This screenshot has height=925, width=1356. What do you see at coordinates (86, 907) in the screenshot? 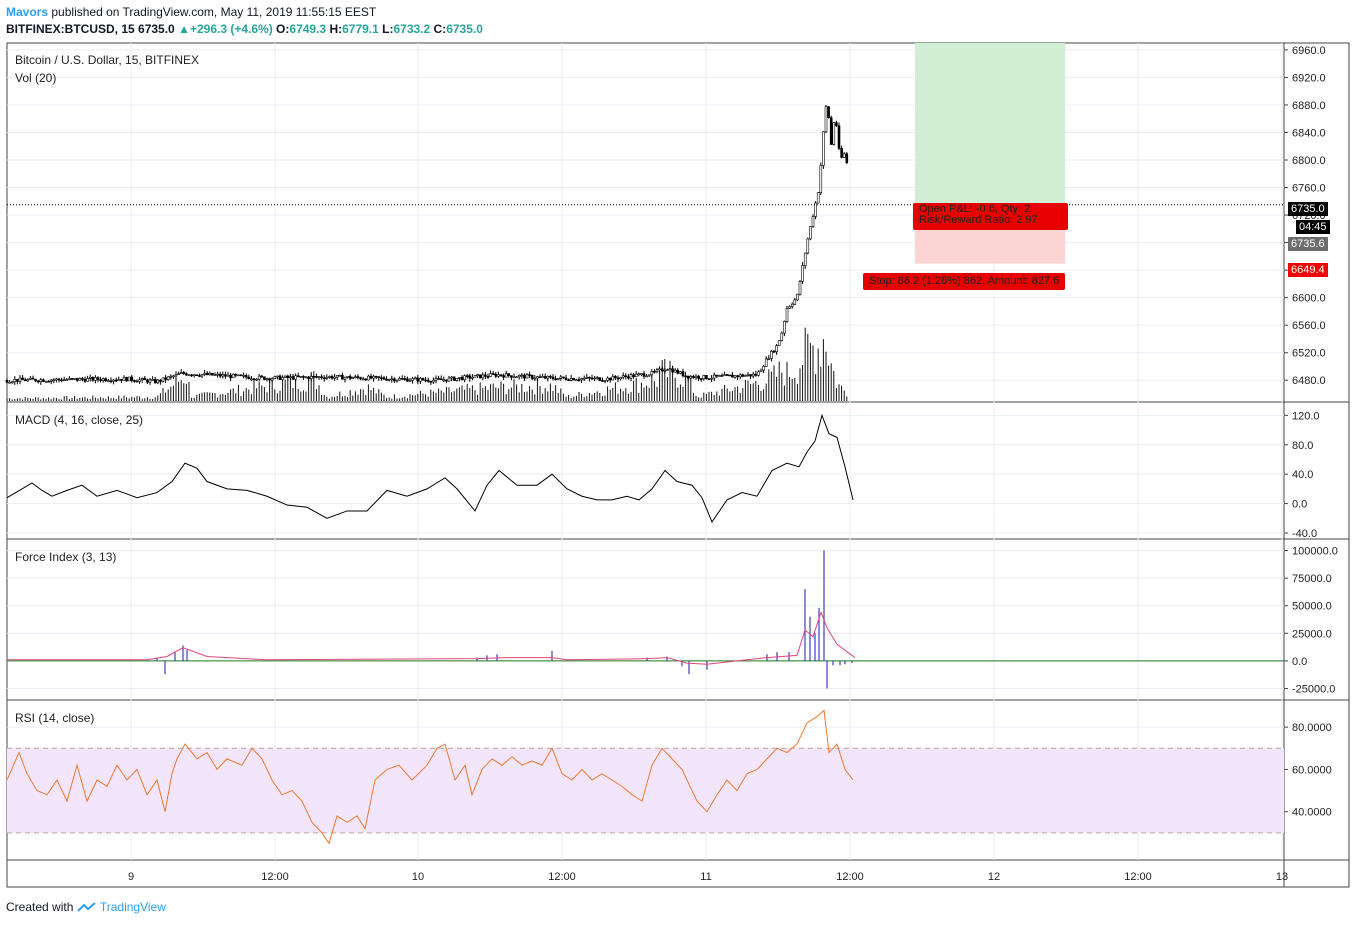
I see `tradingview-logo-icon` at bounding box center [86, 907].